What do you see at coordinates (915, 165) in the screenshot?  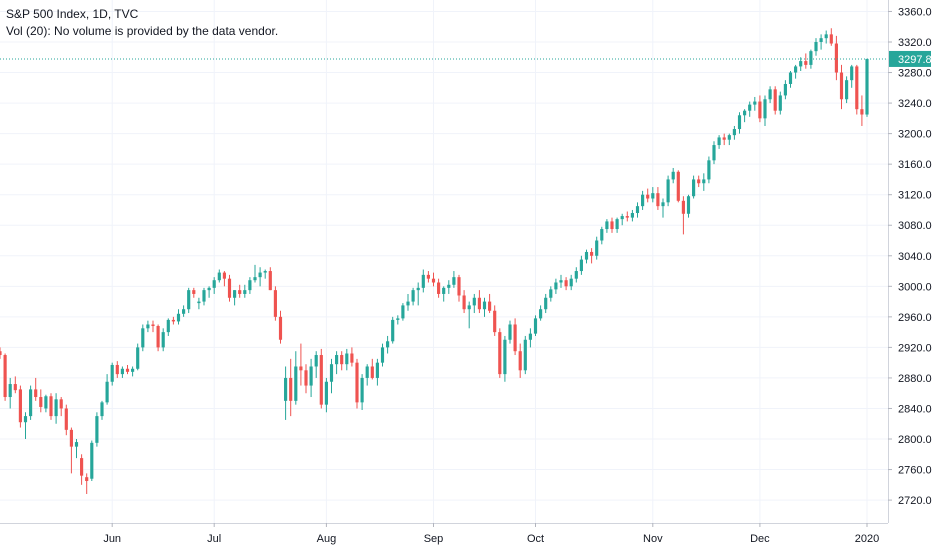 I see `price-tick-label: 3160.0` at bounding box center [915, 165].